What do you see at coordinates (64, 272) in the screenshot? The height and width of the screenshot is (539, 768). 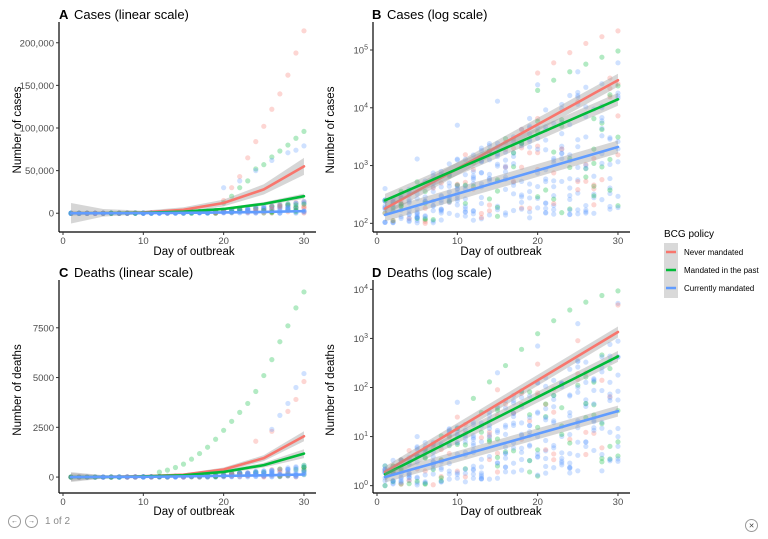 I see `panel-c-letter: C` at bounding box center [64, 272].